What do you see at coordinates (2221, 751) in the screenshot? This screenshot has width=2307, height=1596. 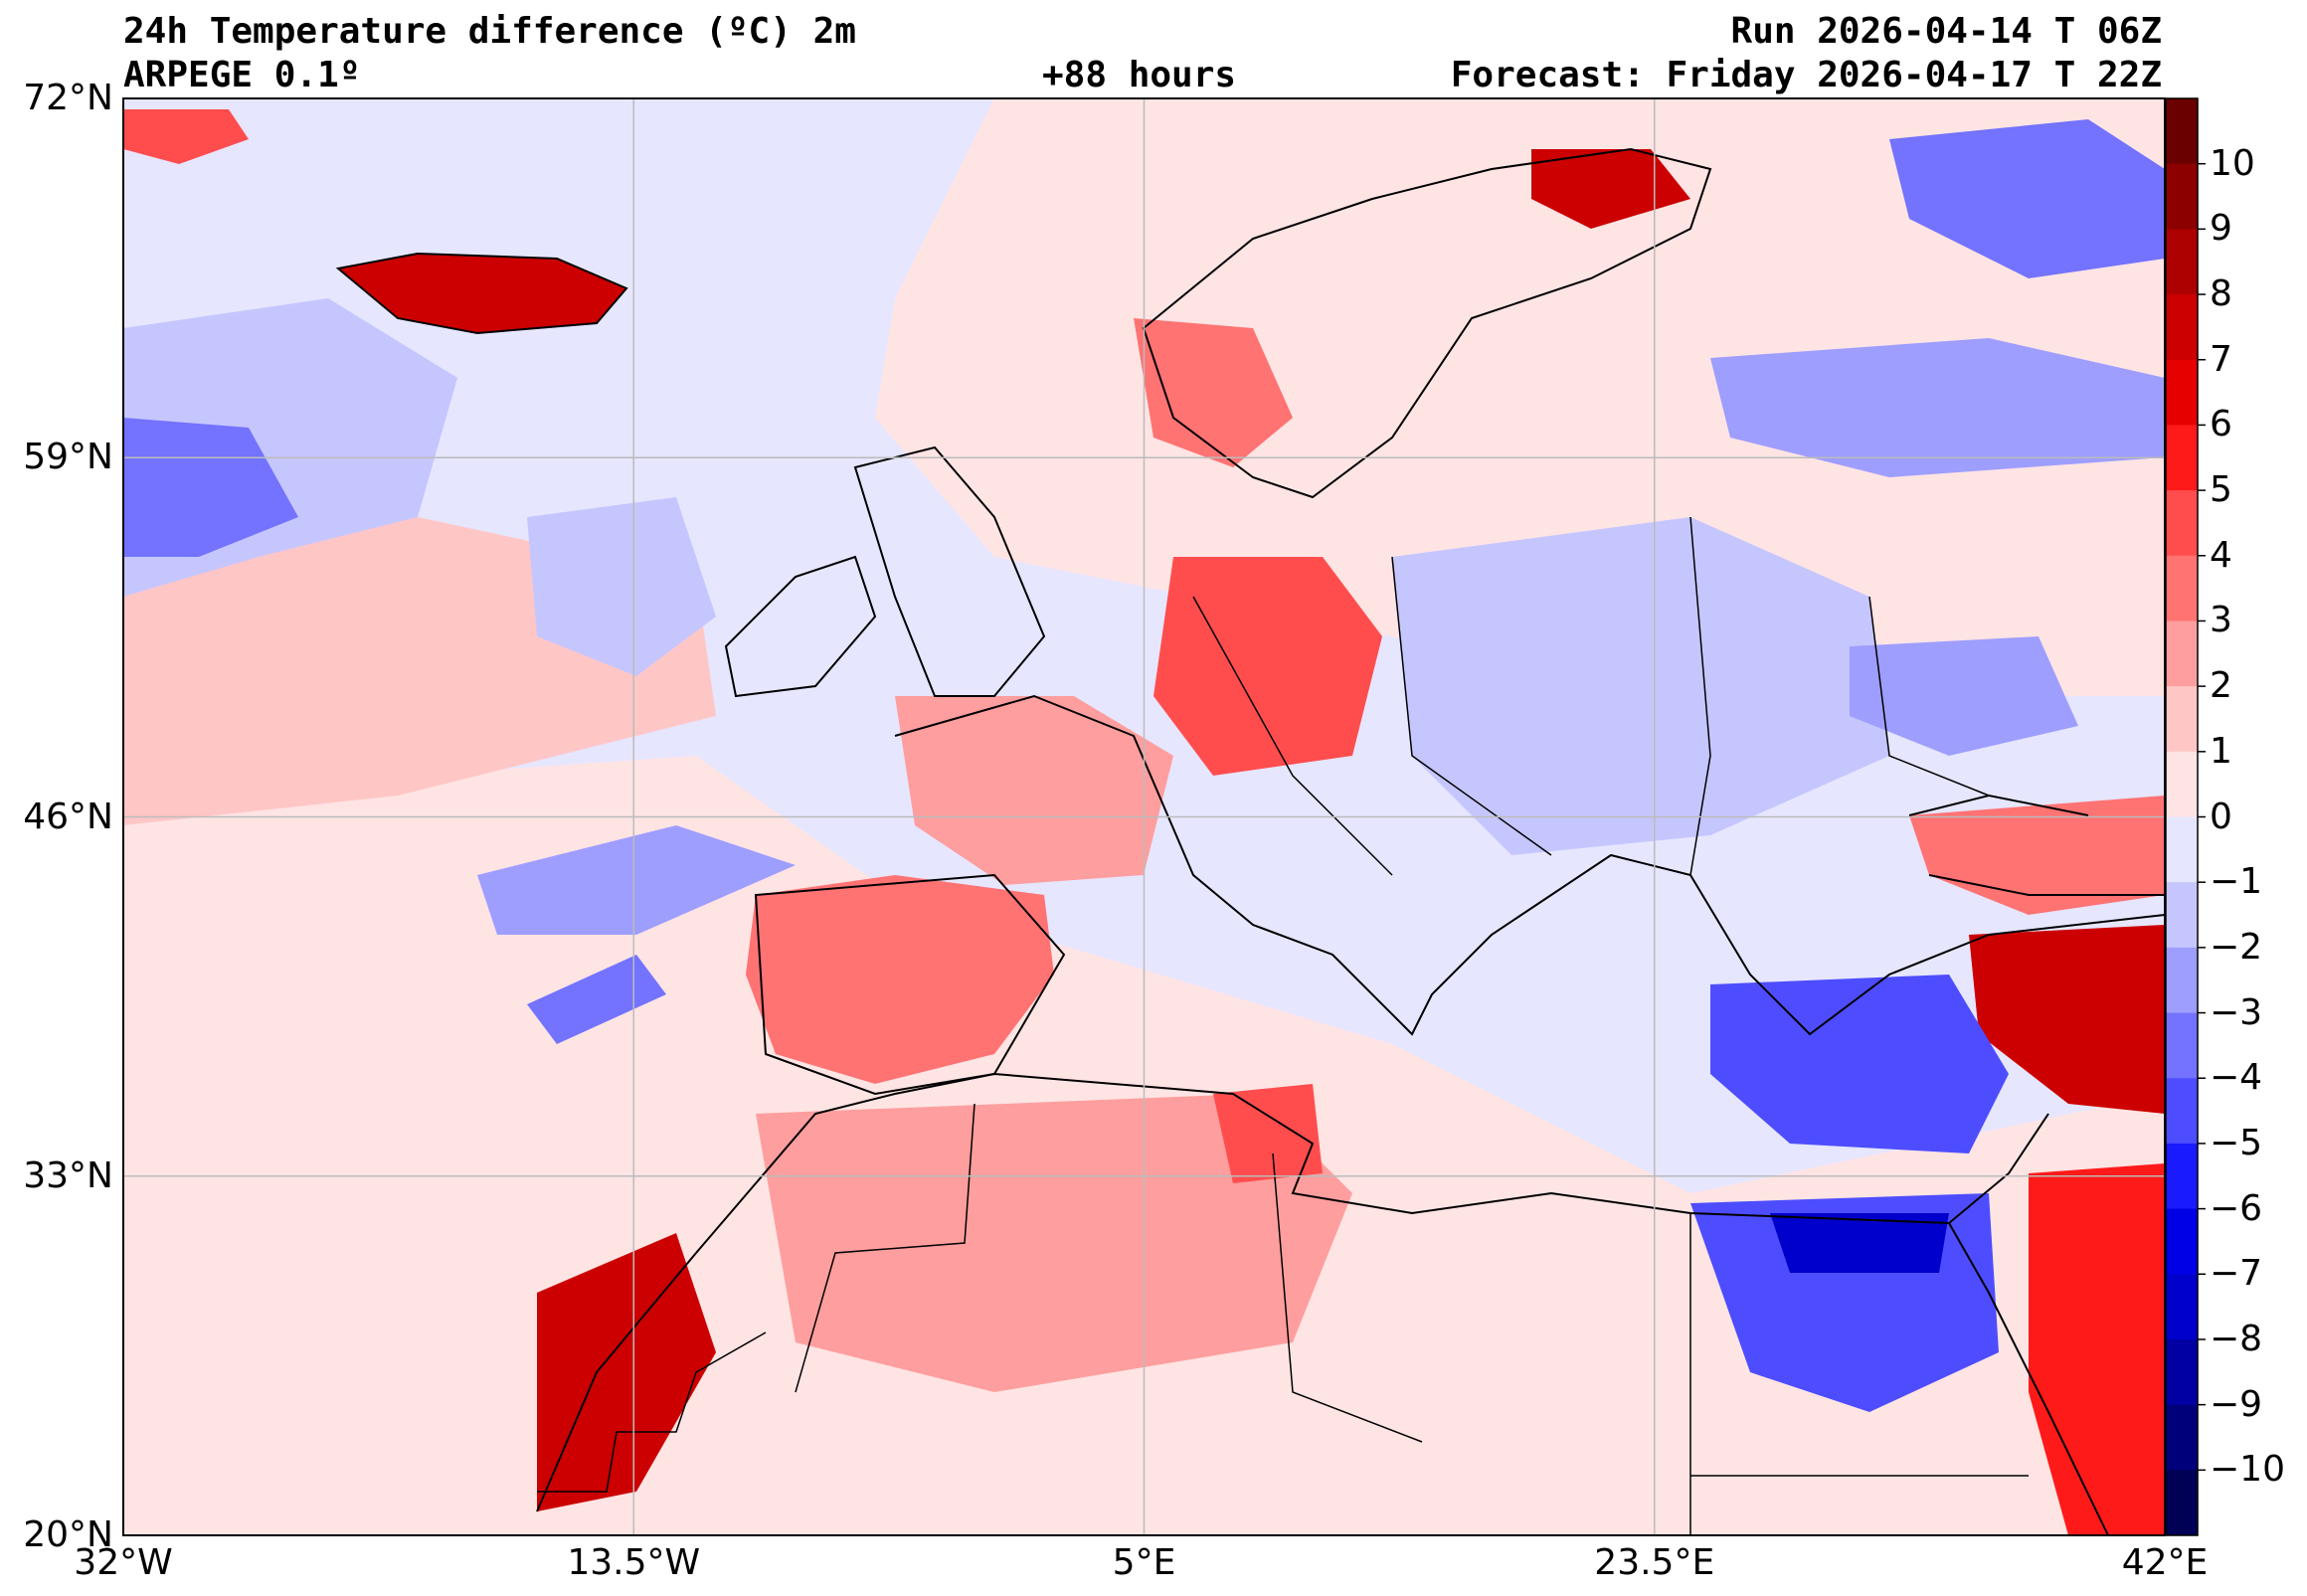 I see `colorbar-label: 1` at bounding box center [2221, 751].